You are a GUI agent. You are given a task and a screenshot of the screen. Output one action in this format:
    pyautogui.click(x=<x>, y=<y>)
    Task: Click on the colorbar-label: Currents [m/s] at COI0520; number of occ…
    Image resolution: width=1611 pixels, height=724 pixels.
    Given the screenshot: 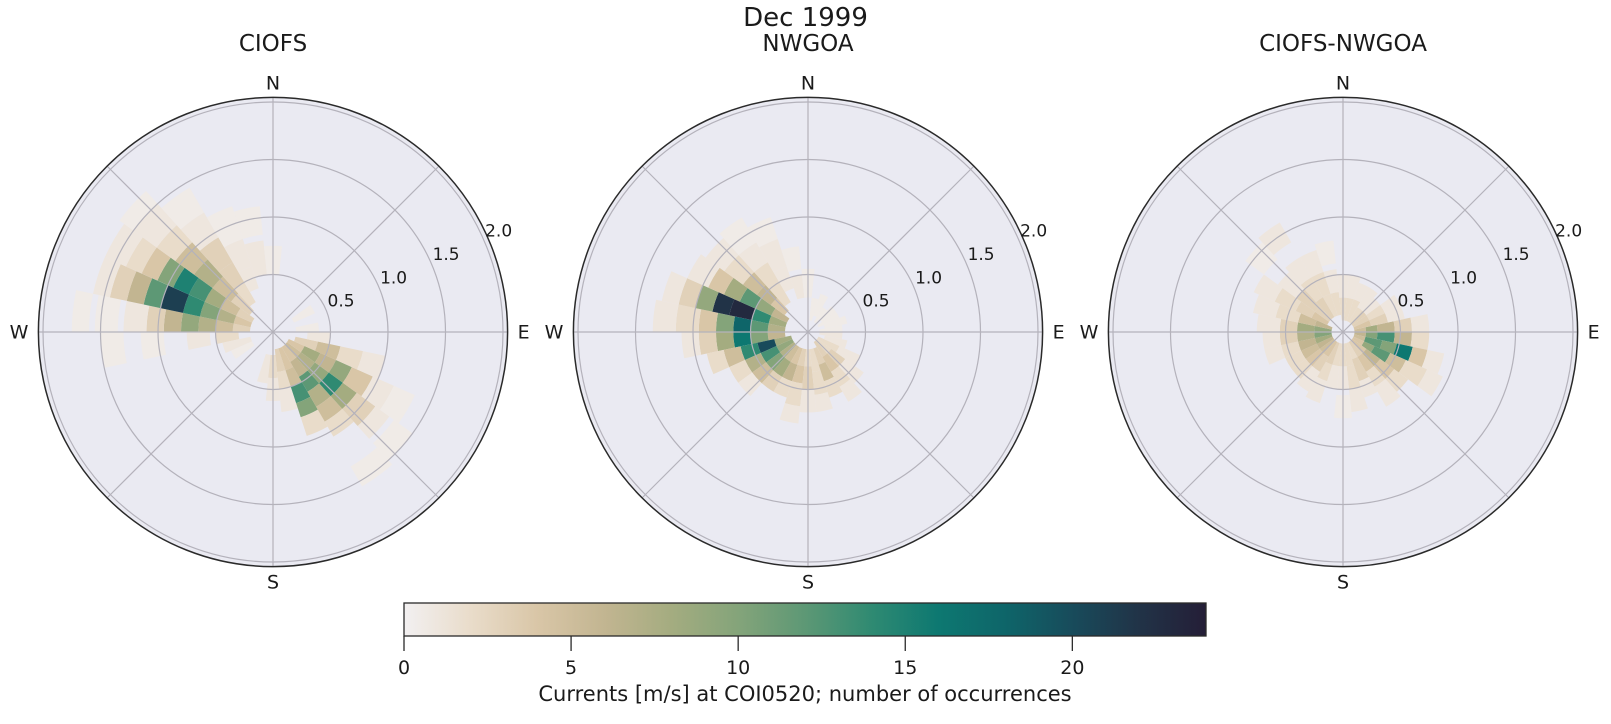 What is the action you would take?
    pyautogui.click(x=805, y=694)
    